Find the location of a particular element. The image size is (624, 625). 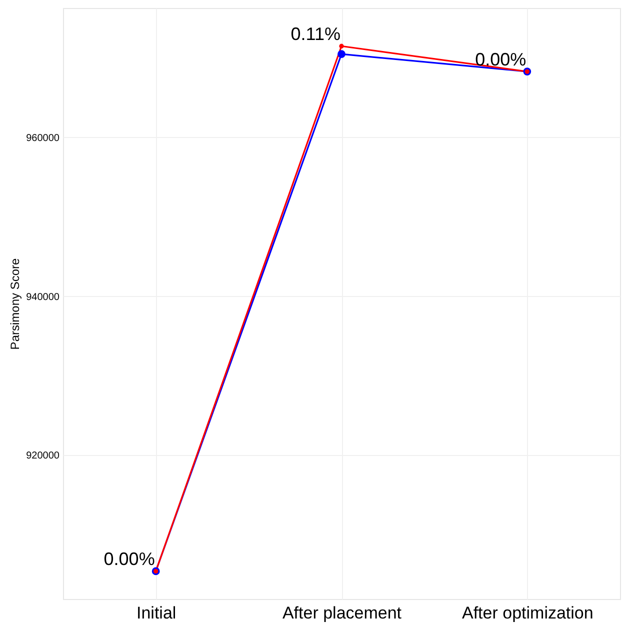

x-tick-label: After placement is located at coordinates (342, 613).